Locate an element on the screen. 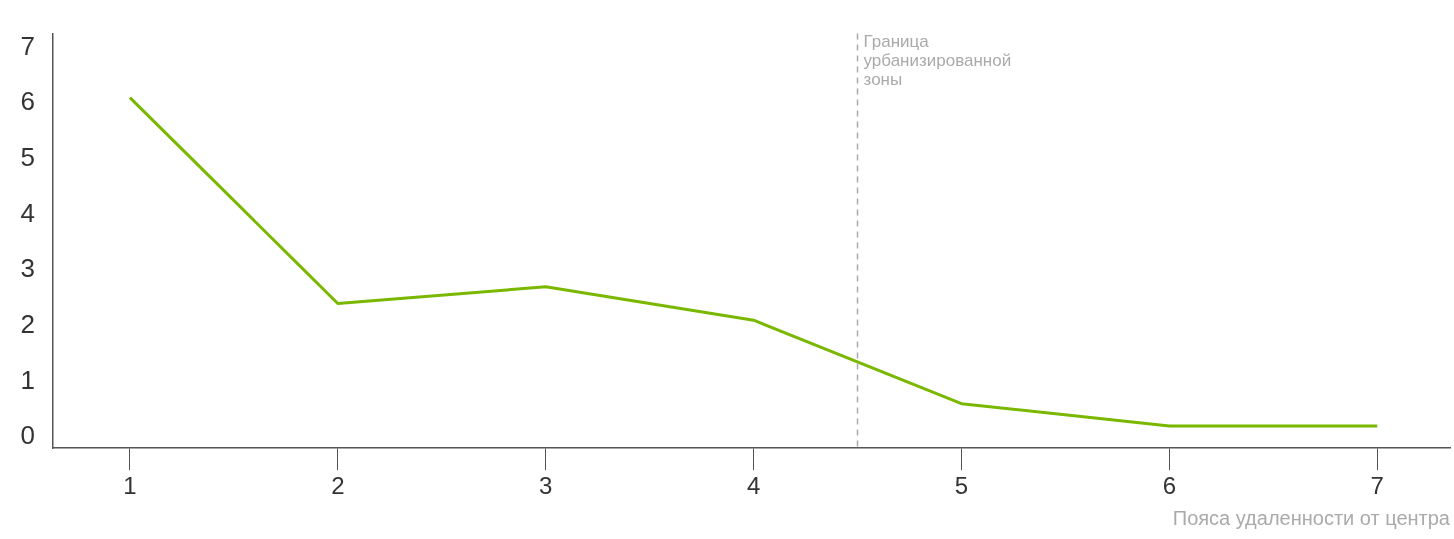 The image size is (1454, 539). y-tick-label: 0 is located at coordinates (27, 435).